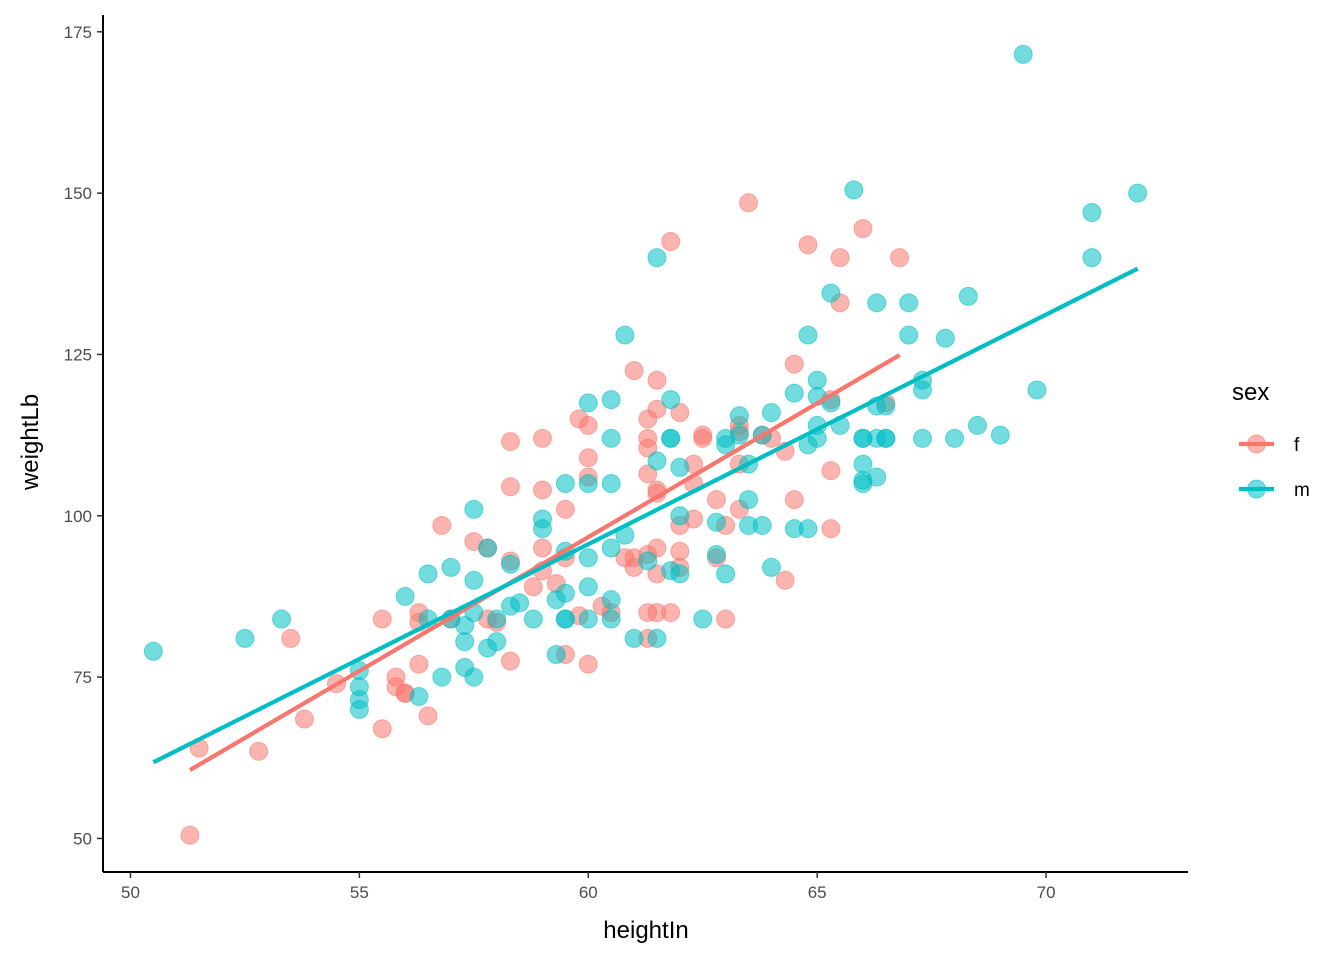  What do you see at coordinates (1250, 392) in the screenshot?
I see `legend-title: sex` at bounding box center [1250, 392].